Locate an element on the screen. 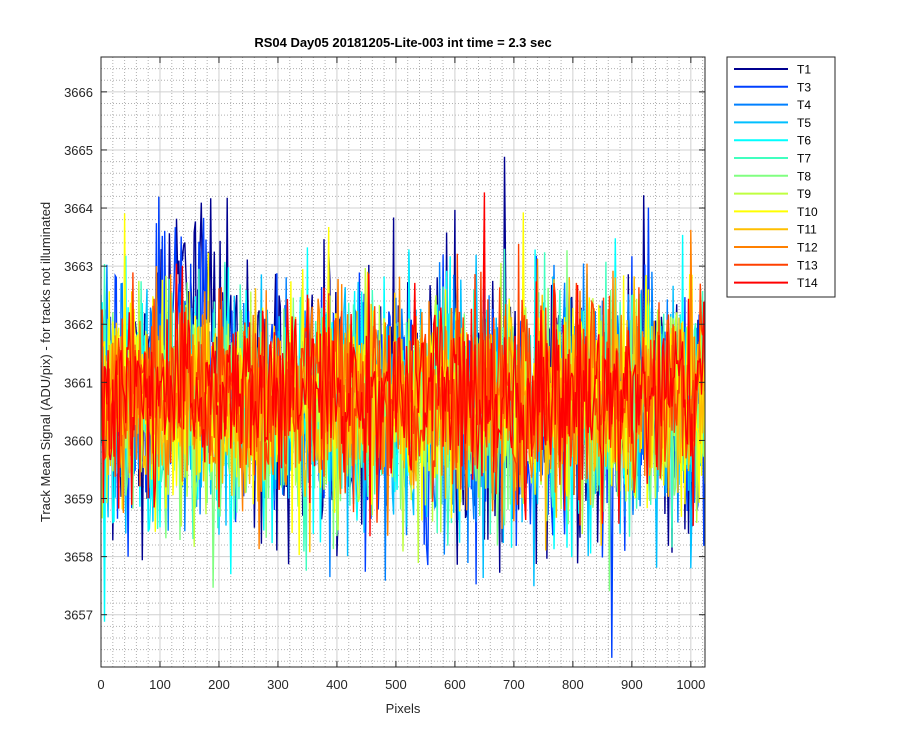 This screenshot has height=750, width=900. x-tick-labels: 0 100 200 300 400 500 600 700 800 900 1000 is located at coordinates (401, 684).